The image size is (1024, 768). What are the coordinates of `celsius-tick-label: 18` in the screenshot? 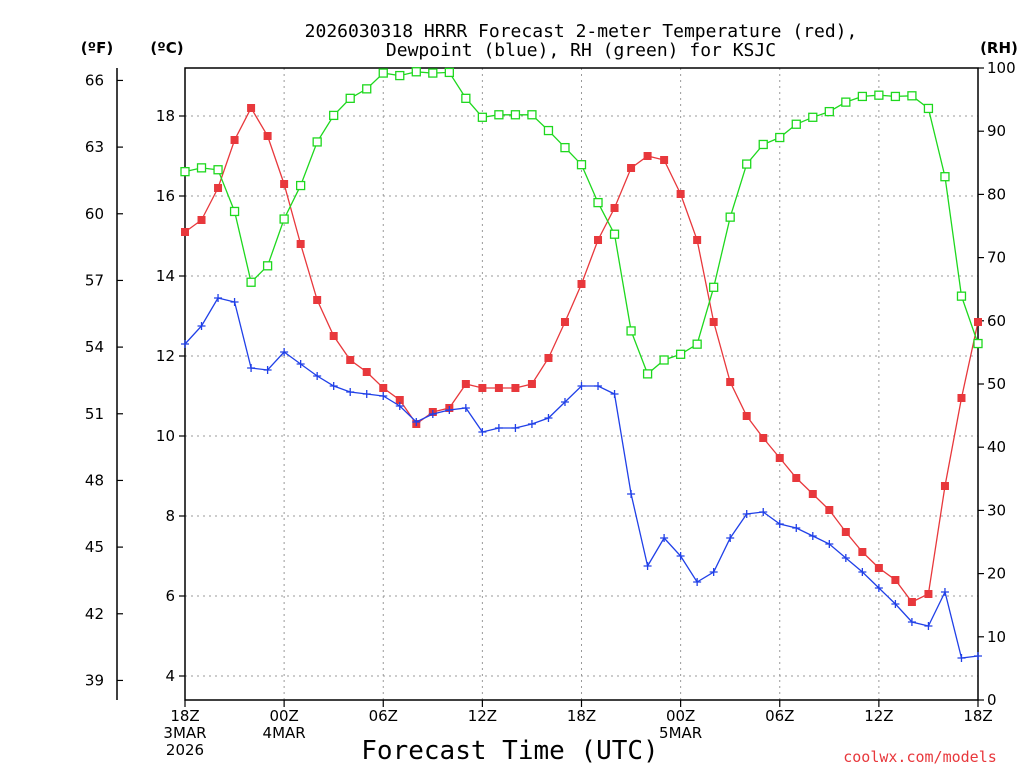 It's located at (165, 116).